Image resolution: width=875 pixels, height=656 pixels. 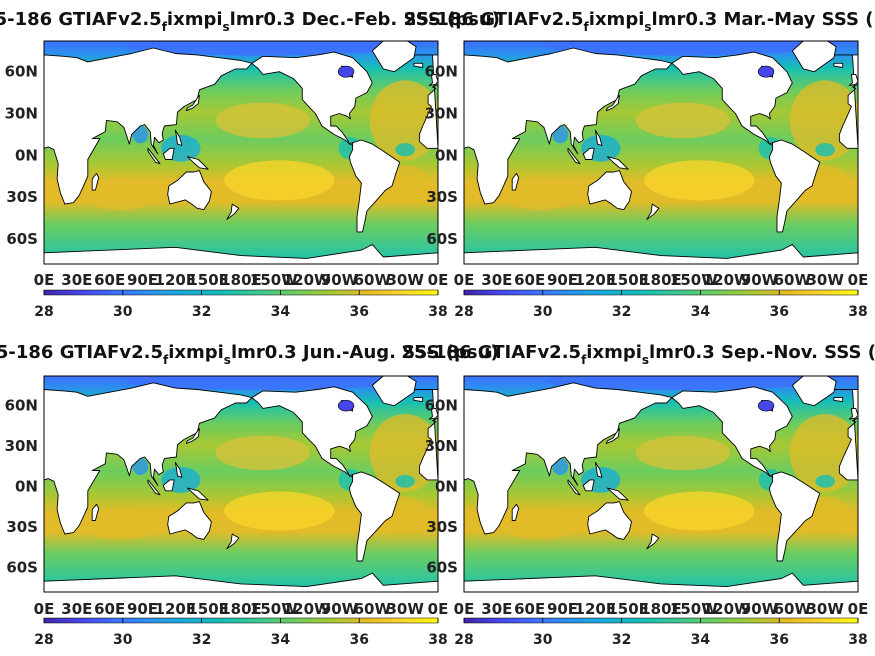 What do you see at coordinates (661, 292) in the screenshot?
I see `colorbar` at bounding box center [661, 292].